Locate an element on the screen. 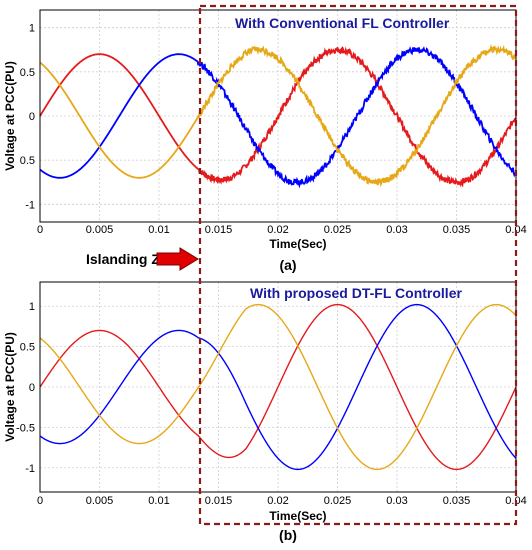 The height and width of the screenshot is (550, 532). islanding-arrow-icon is located at coordinates (177, 259).